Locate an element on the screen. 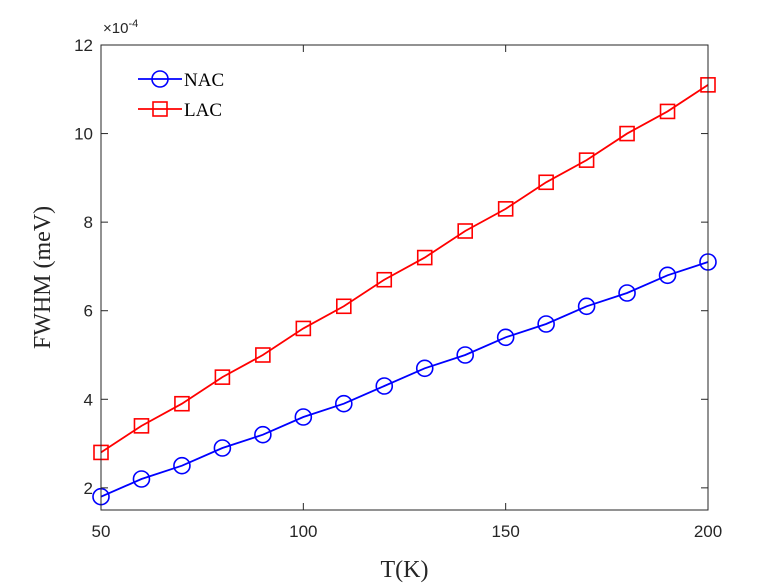 This screenshot has height=586, width=781. y-exponent-label: ×10⁻⁴ is located at coordinates (120, 27).